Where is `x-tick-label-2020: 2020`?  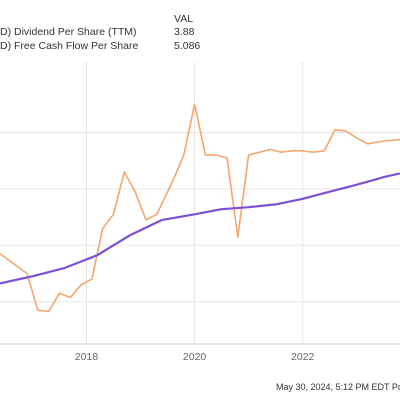
x-tick-label-2020: 2020 is located at coordinates (195, 357).